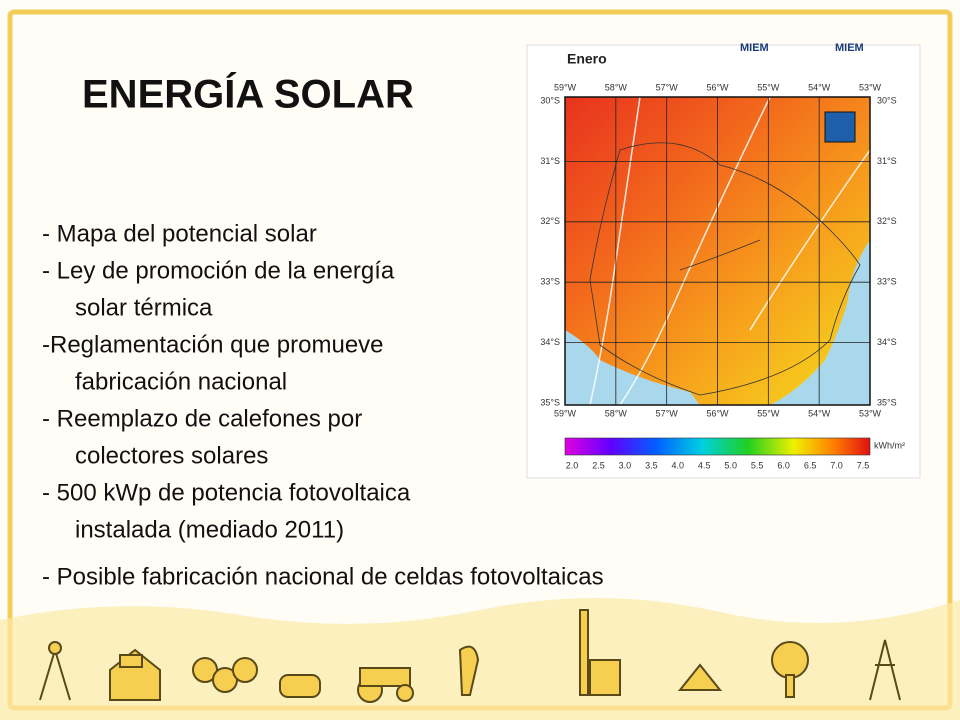  Describe the element at coordinates (863, 465) in the screenshot. I see `colorbar-label: 7.5` at that location.